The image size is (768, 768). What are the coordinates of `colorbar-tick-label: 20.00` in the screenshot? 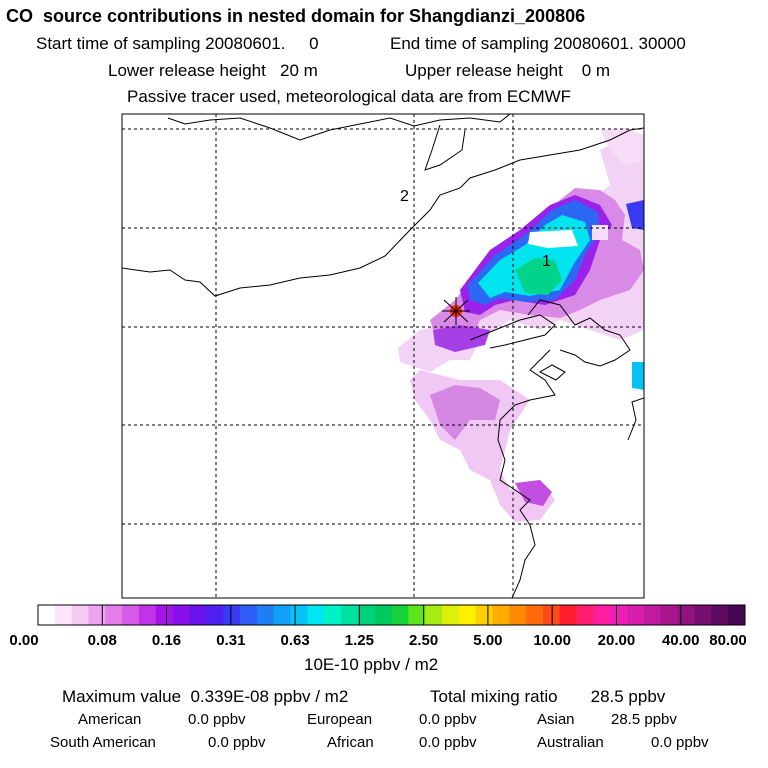 It's located at (616, 640).